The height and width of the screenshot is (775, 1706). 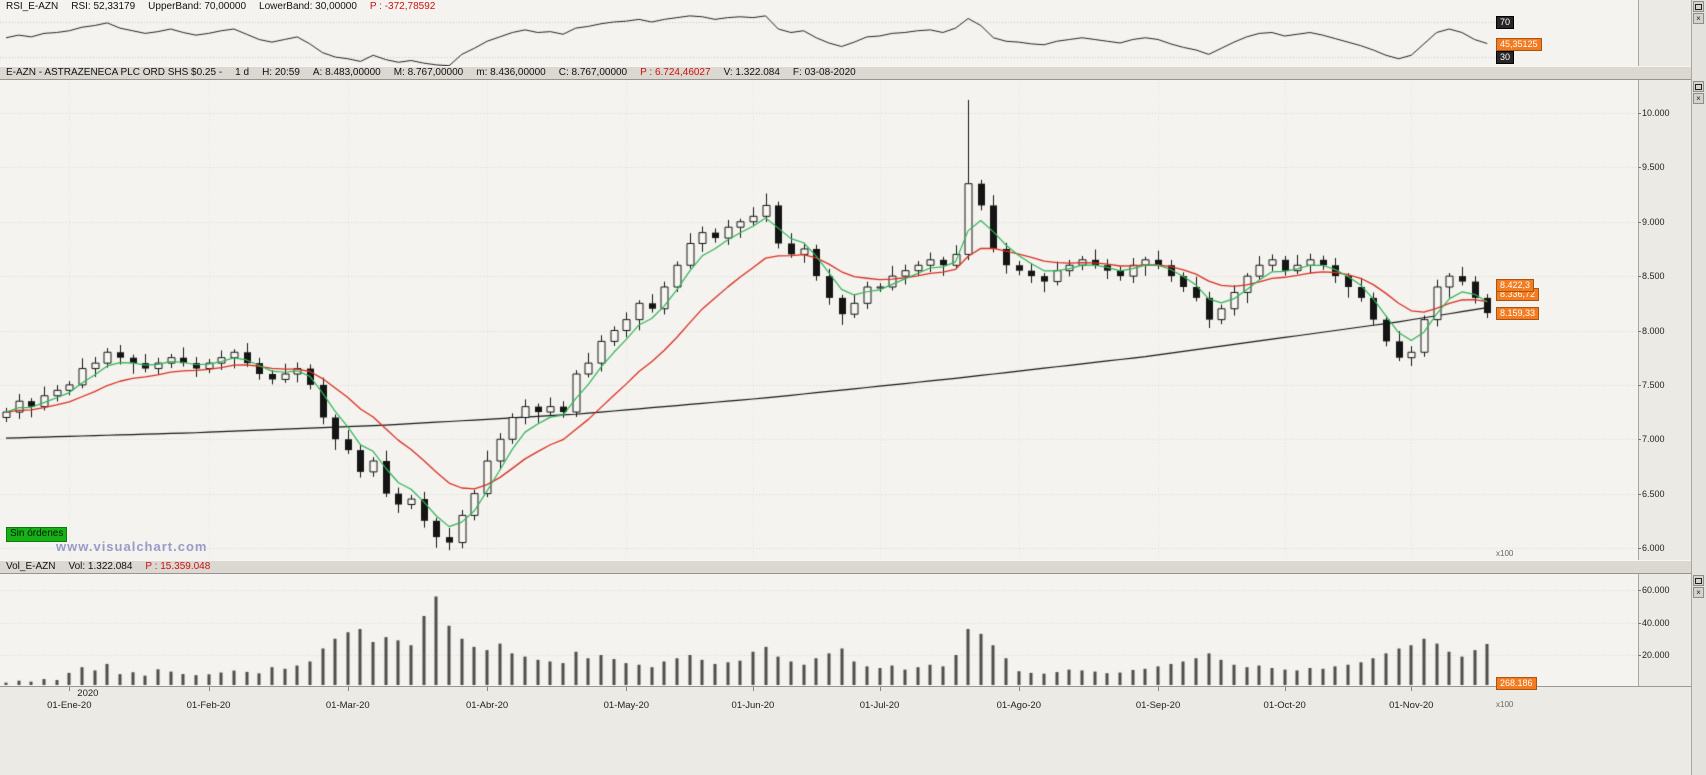 What do you see at coordinates (626, 705) in the screenshot?
I see `time-axis-label: 01-May-20` at bounding box center [626, 705].